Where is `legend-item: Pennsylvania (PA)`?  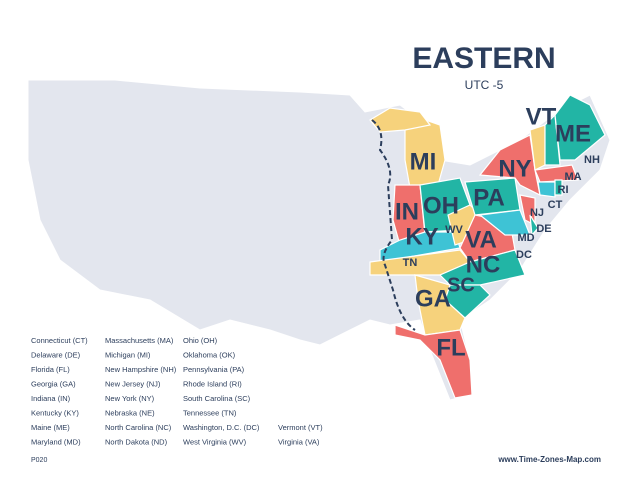 legend-item: Pennsylvania (PA) is located at coordinates (214, 369).